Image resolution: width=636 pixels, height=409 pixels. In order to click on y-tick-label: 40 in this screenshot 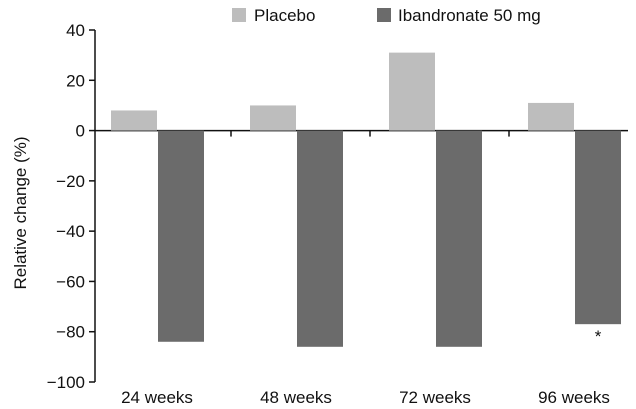, I will do `click(75, 30)`.